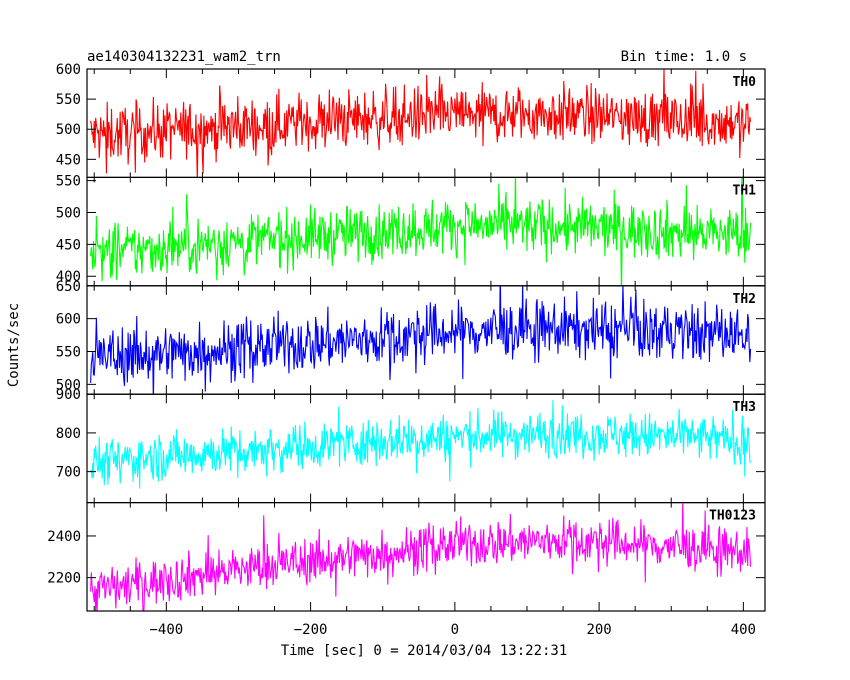 The width and height of the screenshot is (850, 680). What do you see at coordinates (68, 287) in the screenshot?
I see `y-tick-label: 650` at bounding box center [68, 287].